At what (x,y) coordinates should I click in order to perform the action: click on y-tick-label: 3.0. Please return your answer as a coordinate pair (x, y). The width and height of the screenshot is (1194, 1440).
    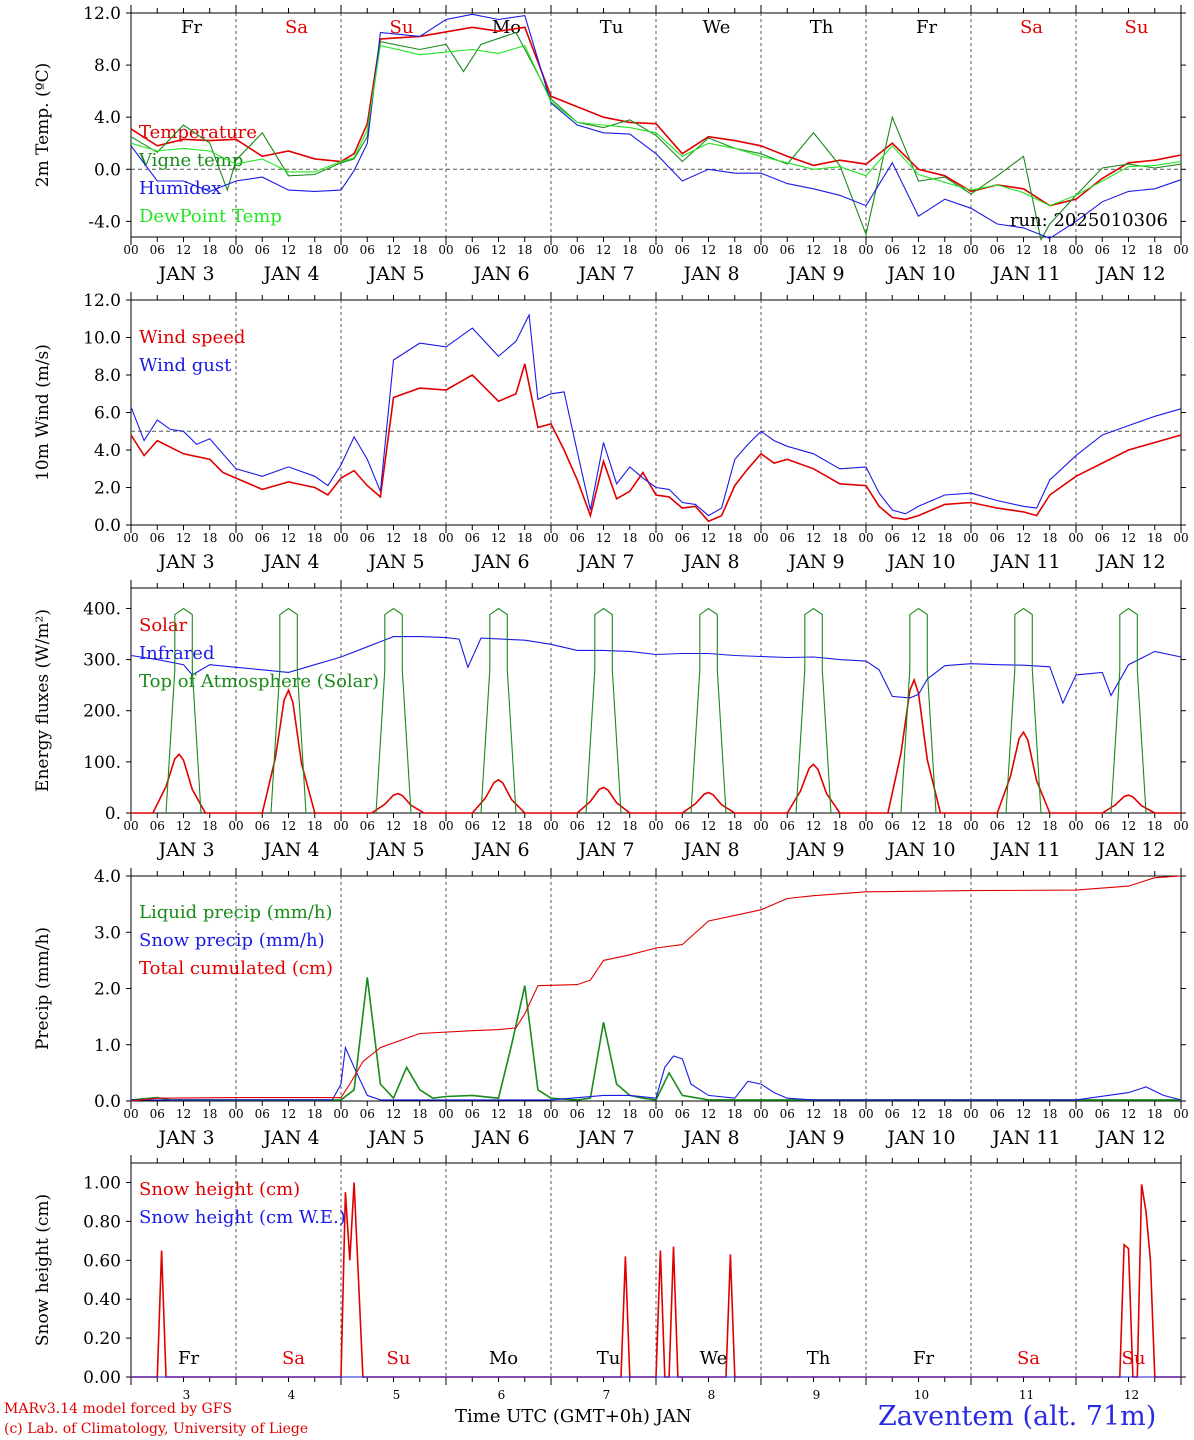
    Looking at the image, I should click on (107, 933).